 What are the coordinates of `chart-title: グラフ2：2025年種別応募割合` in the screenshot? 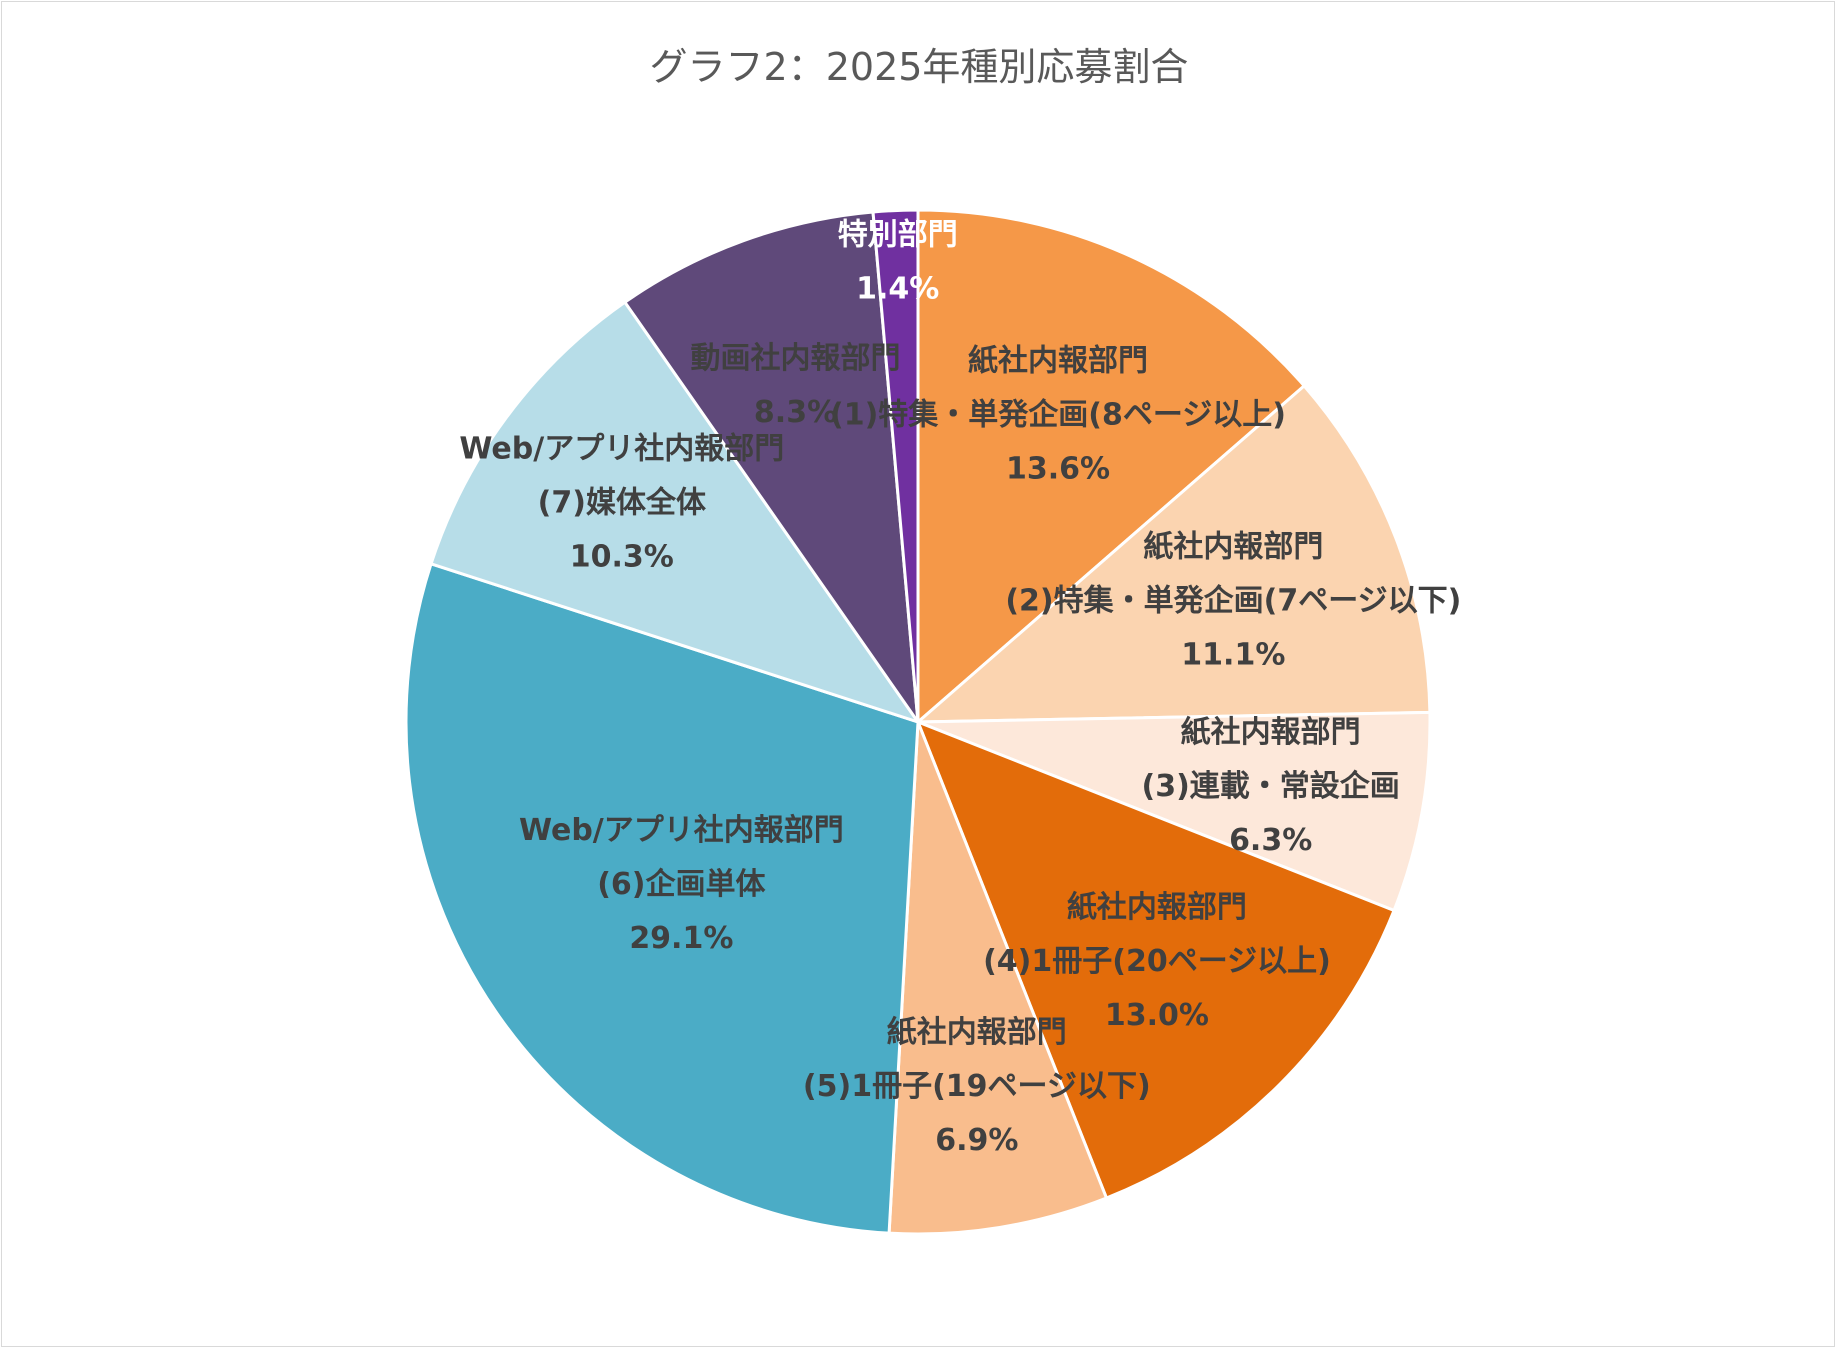 It's located at (919, 67).